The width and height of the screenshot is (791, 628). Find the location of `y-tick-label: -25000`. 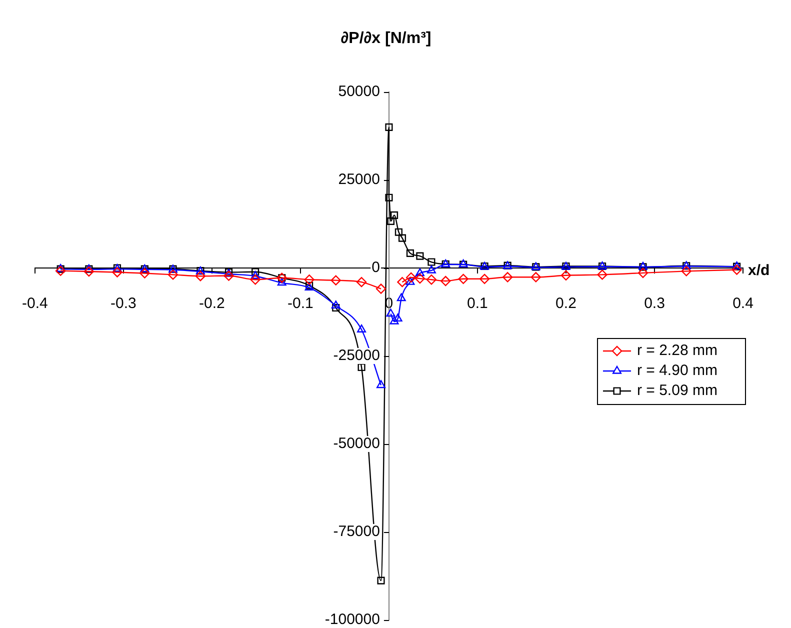

y-tick-label: -25000 is located at coordinates (356, 355).